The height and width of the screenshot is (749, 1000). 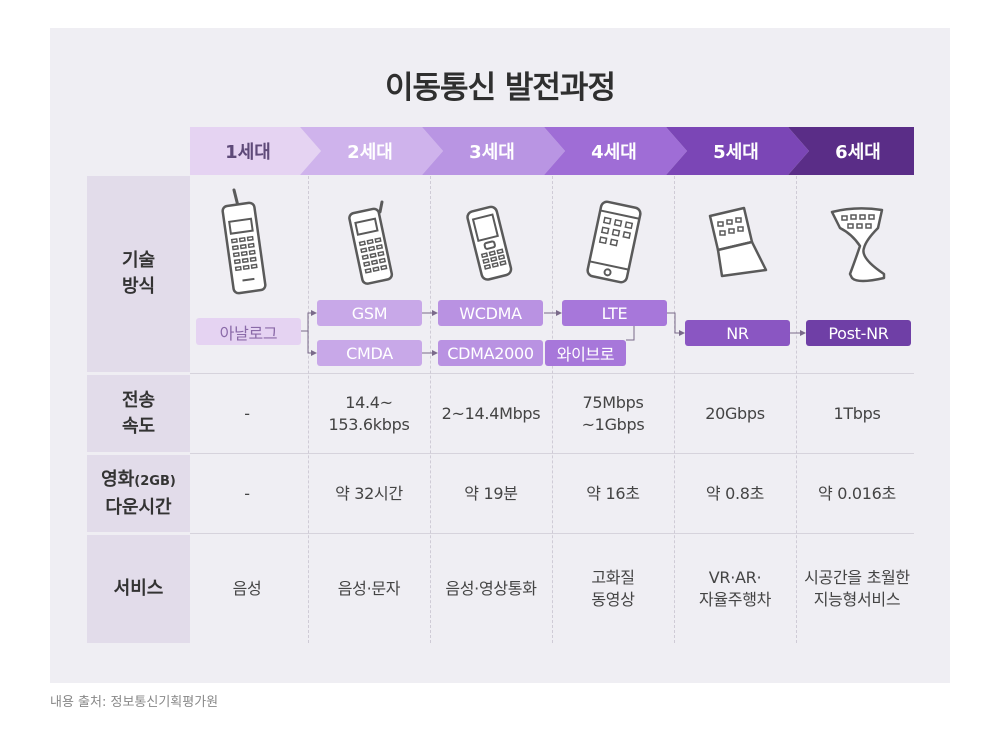 I want to click on gen-6-label: 6세대, so click(x=858, y=152).